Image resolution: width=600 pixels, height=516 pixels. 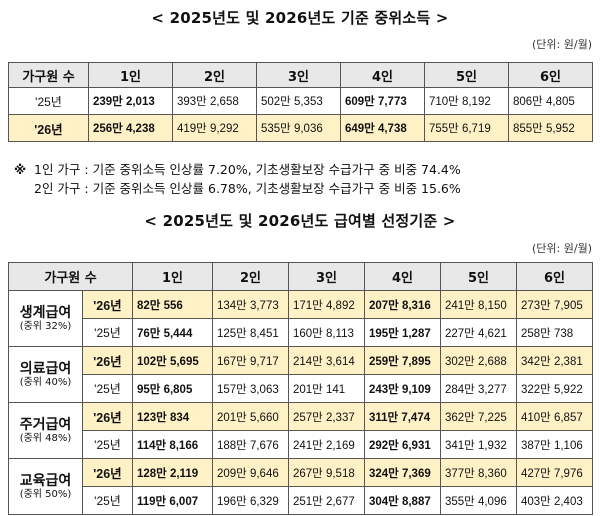 I want to click on value-cell: 128만 2,119, so click(x=172, y=472).